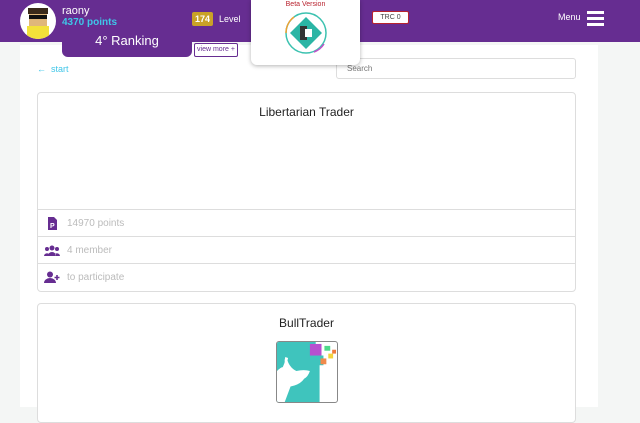 This screenshot has height=423, width=640. I want to click on menu-label: Menu, so click(569, 17).